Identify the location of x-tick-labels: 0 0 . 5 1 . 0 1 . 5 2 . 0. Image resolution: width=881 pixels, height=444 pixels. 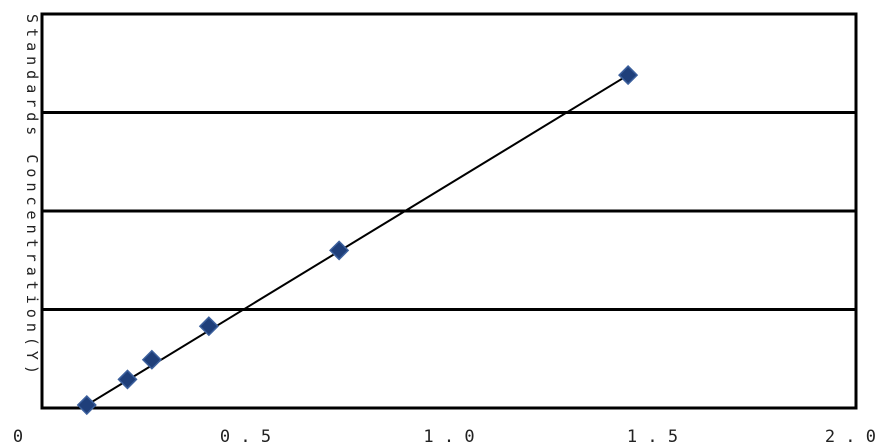
(444, 435).